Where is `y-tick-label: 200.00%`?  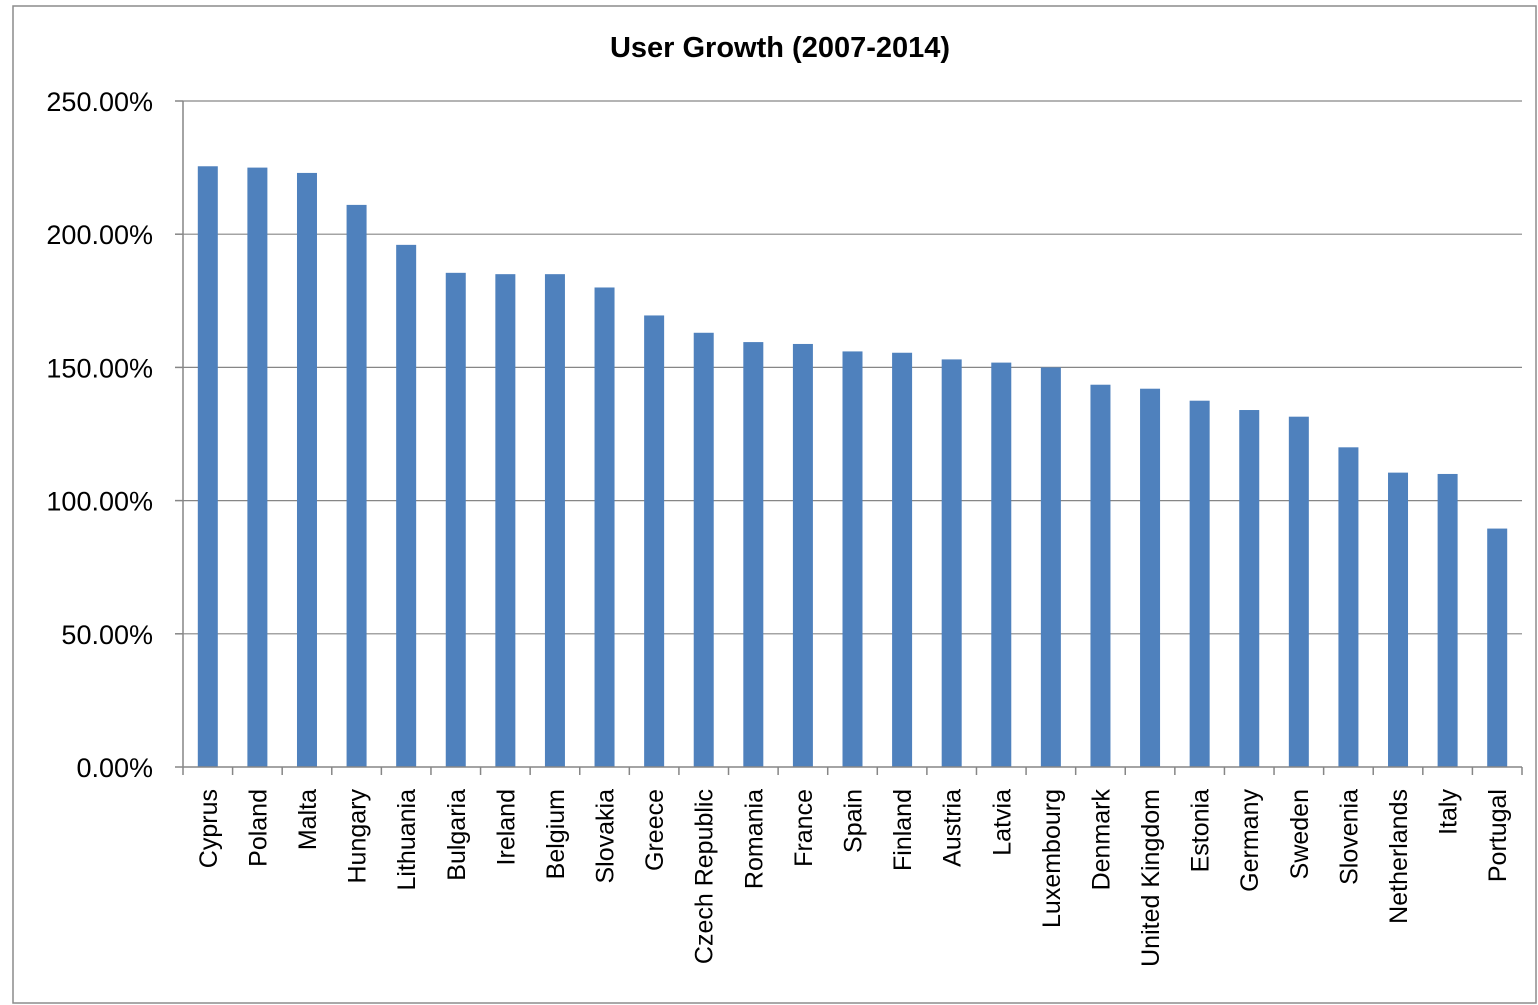 y-tick-label: 200.00% is located at coordinates (99, 235).